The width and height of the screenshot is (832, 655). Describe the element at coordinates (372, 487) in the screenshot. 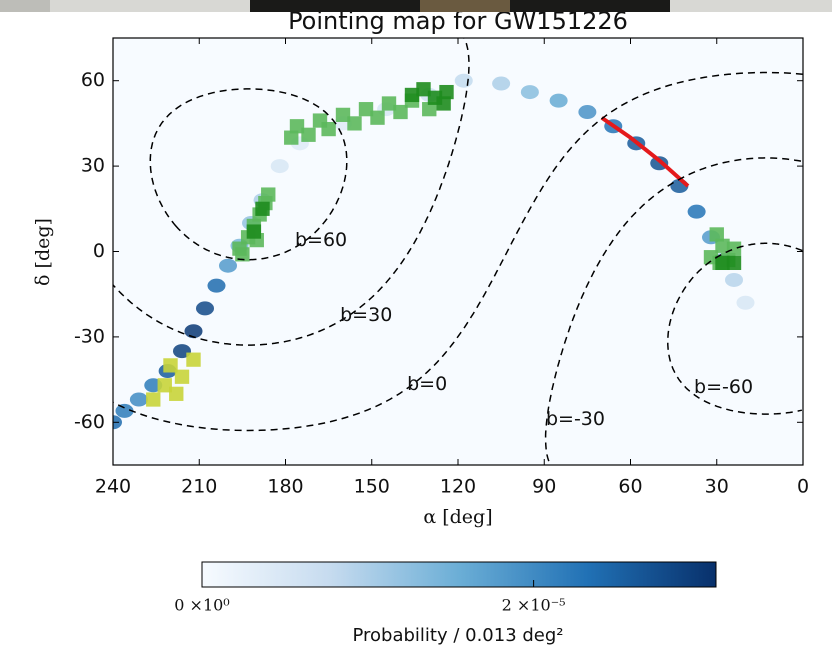

I see `x-tick-label: 150` at that location.